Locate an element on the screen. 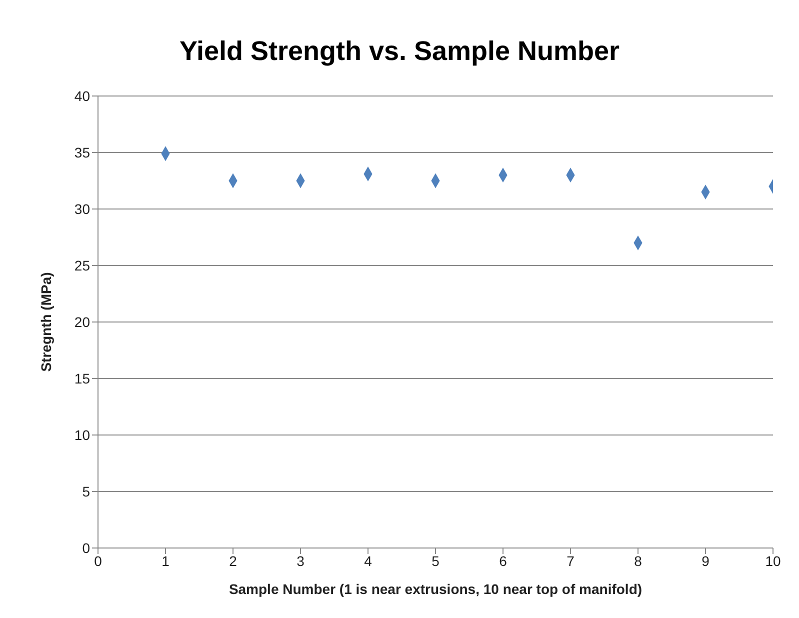  x-axis-title: Sample Number (1 is near extrusions, 10 near top of manifold) is located at coordinates (435, 589).